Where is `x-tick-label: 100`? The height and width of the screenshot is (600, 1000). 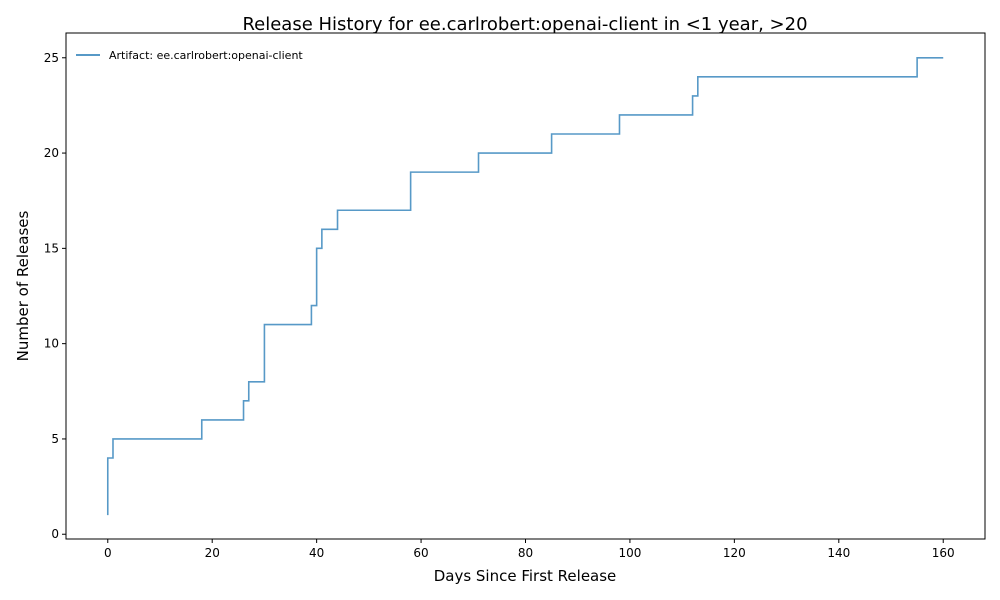 x-tick-label: 100 is located at coordinates (629, 553).